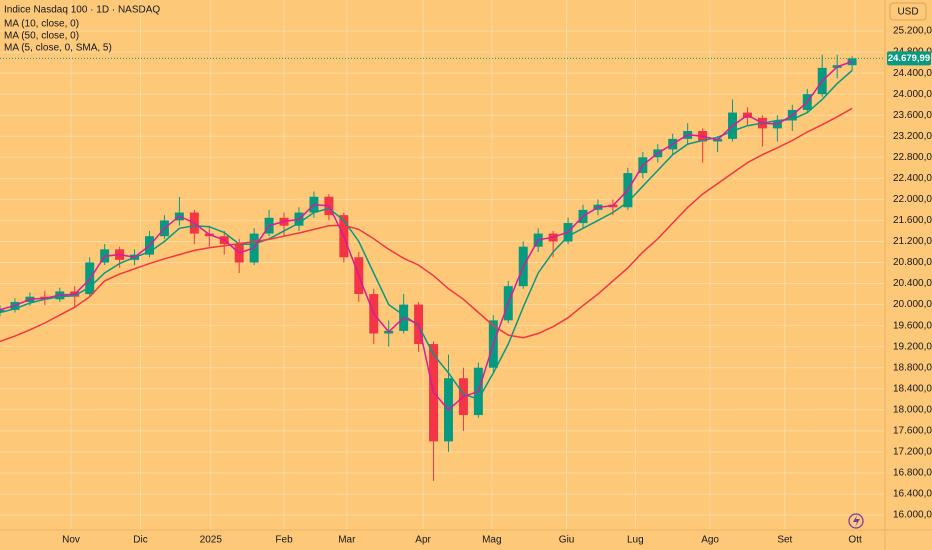  Describe the element at coordinates (912, 388) in the screenshot. I see `y-tick-label: 18.400,00` at that location.